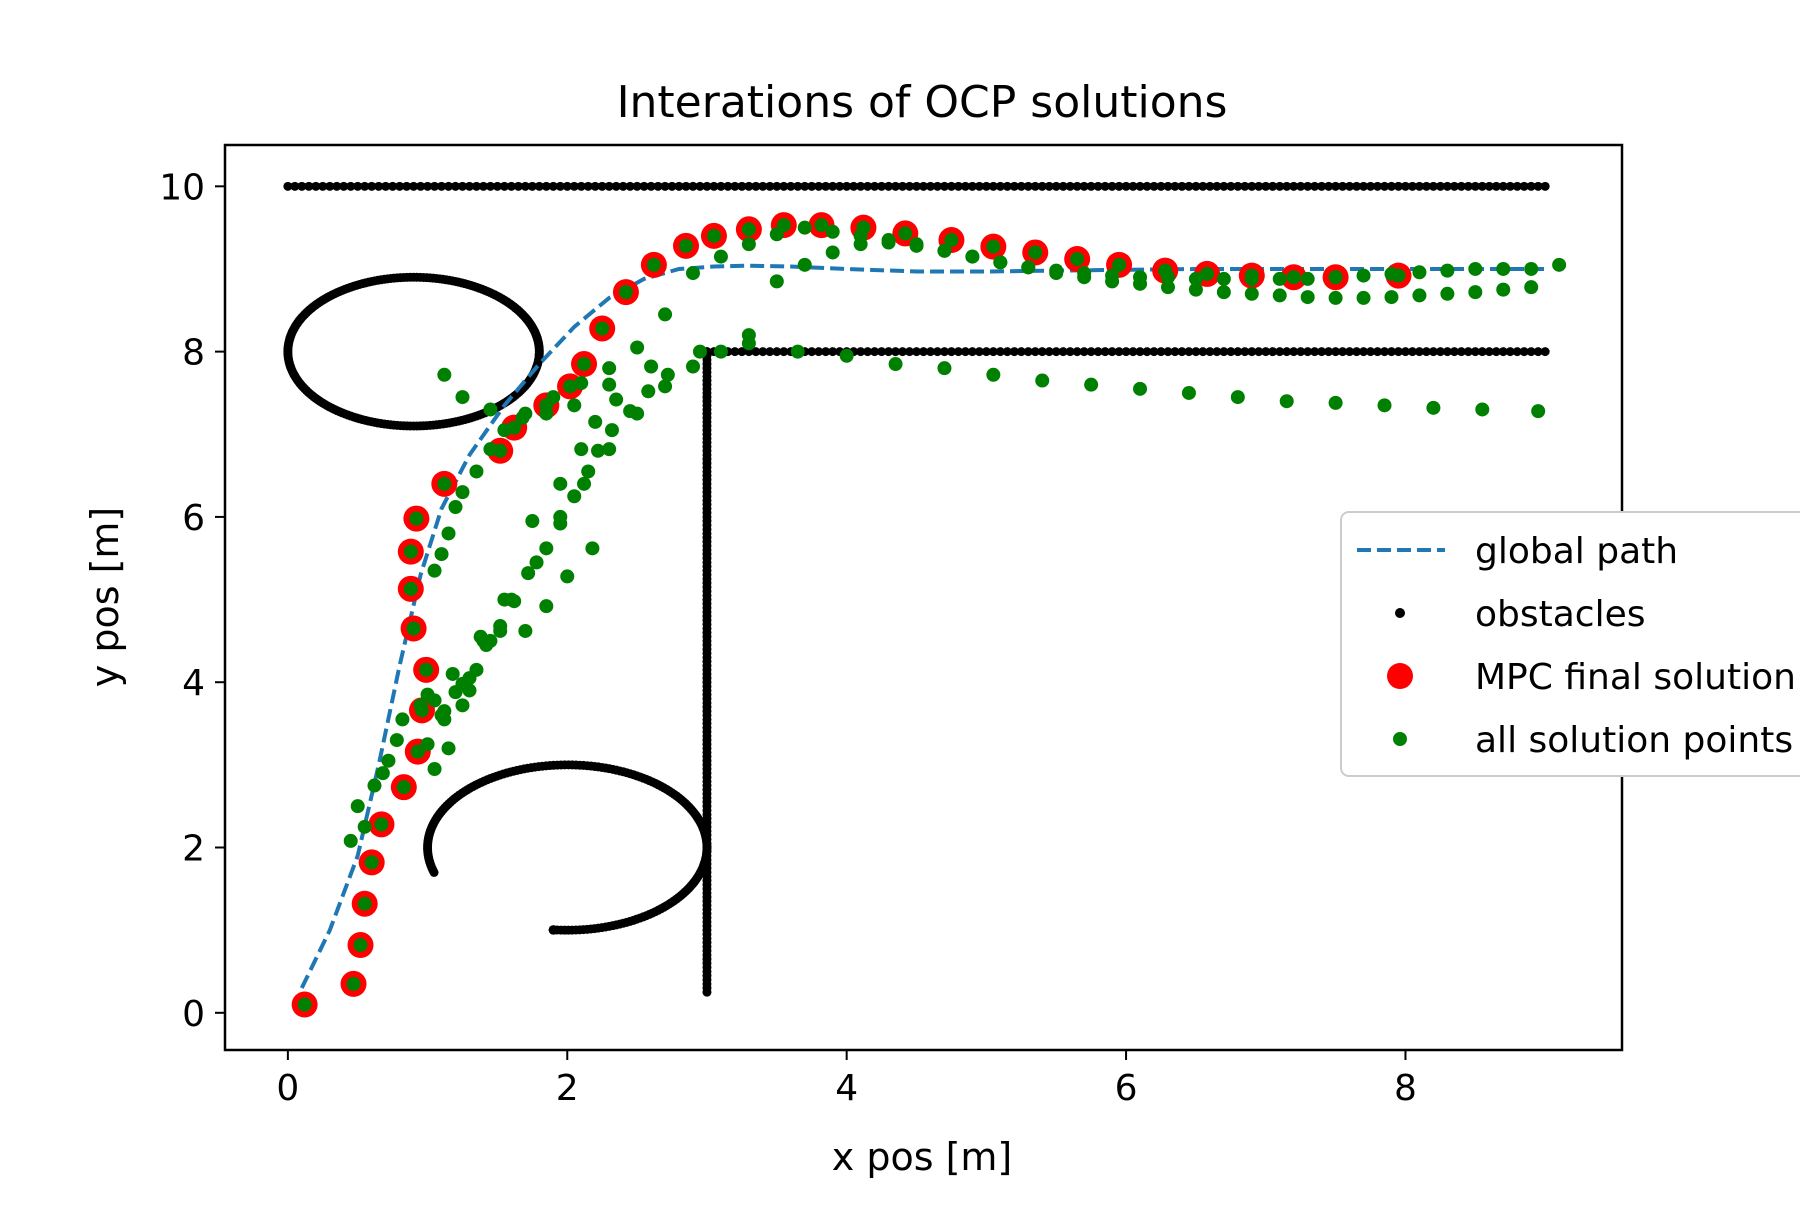  I want to click on x-axis-label: x pos [m], so click(922, 1157).